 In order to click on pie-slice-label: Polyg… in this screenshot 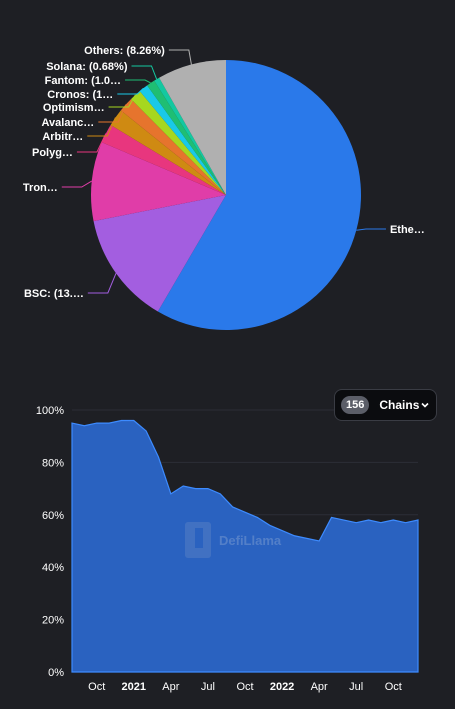, I will do `click(52, 153)`.